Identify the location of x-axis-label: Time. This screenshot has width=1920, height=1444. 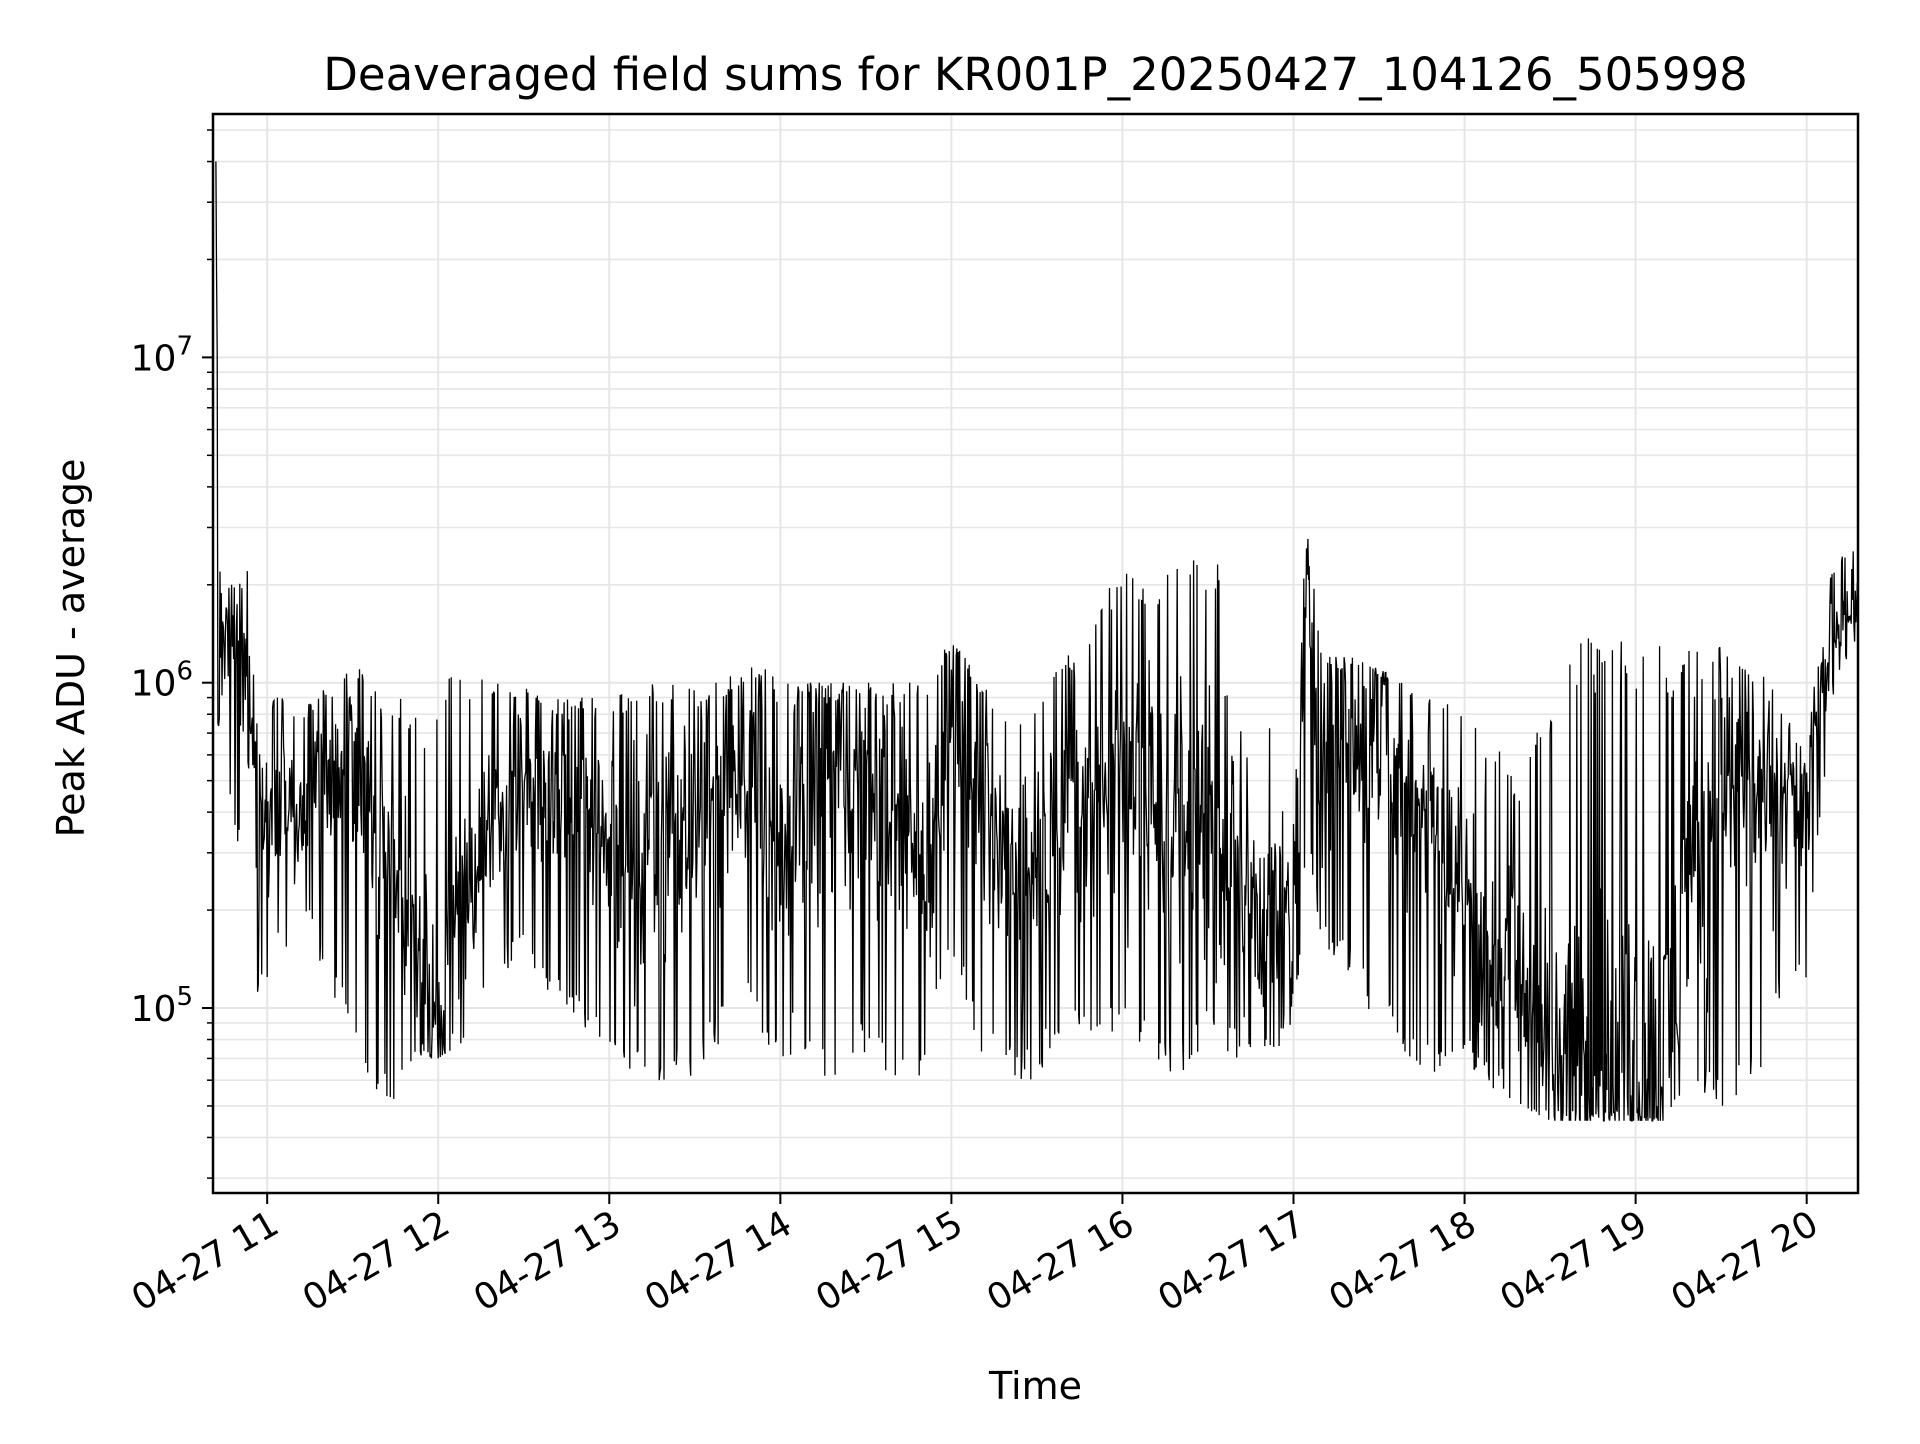
(1035, 1386).